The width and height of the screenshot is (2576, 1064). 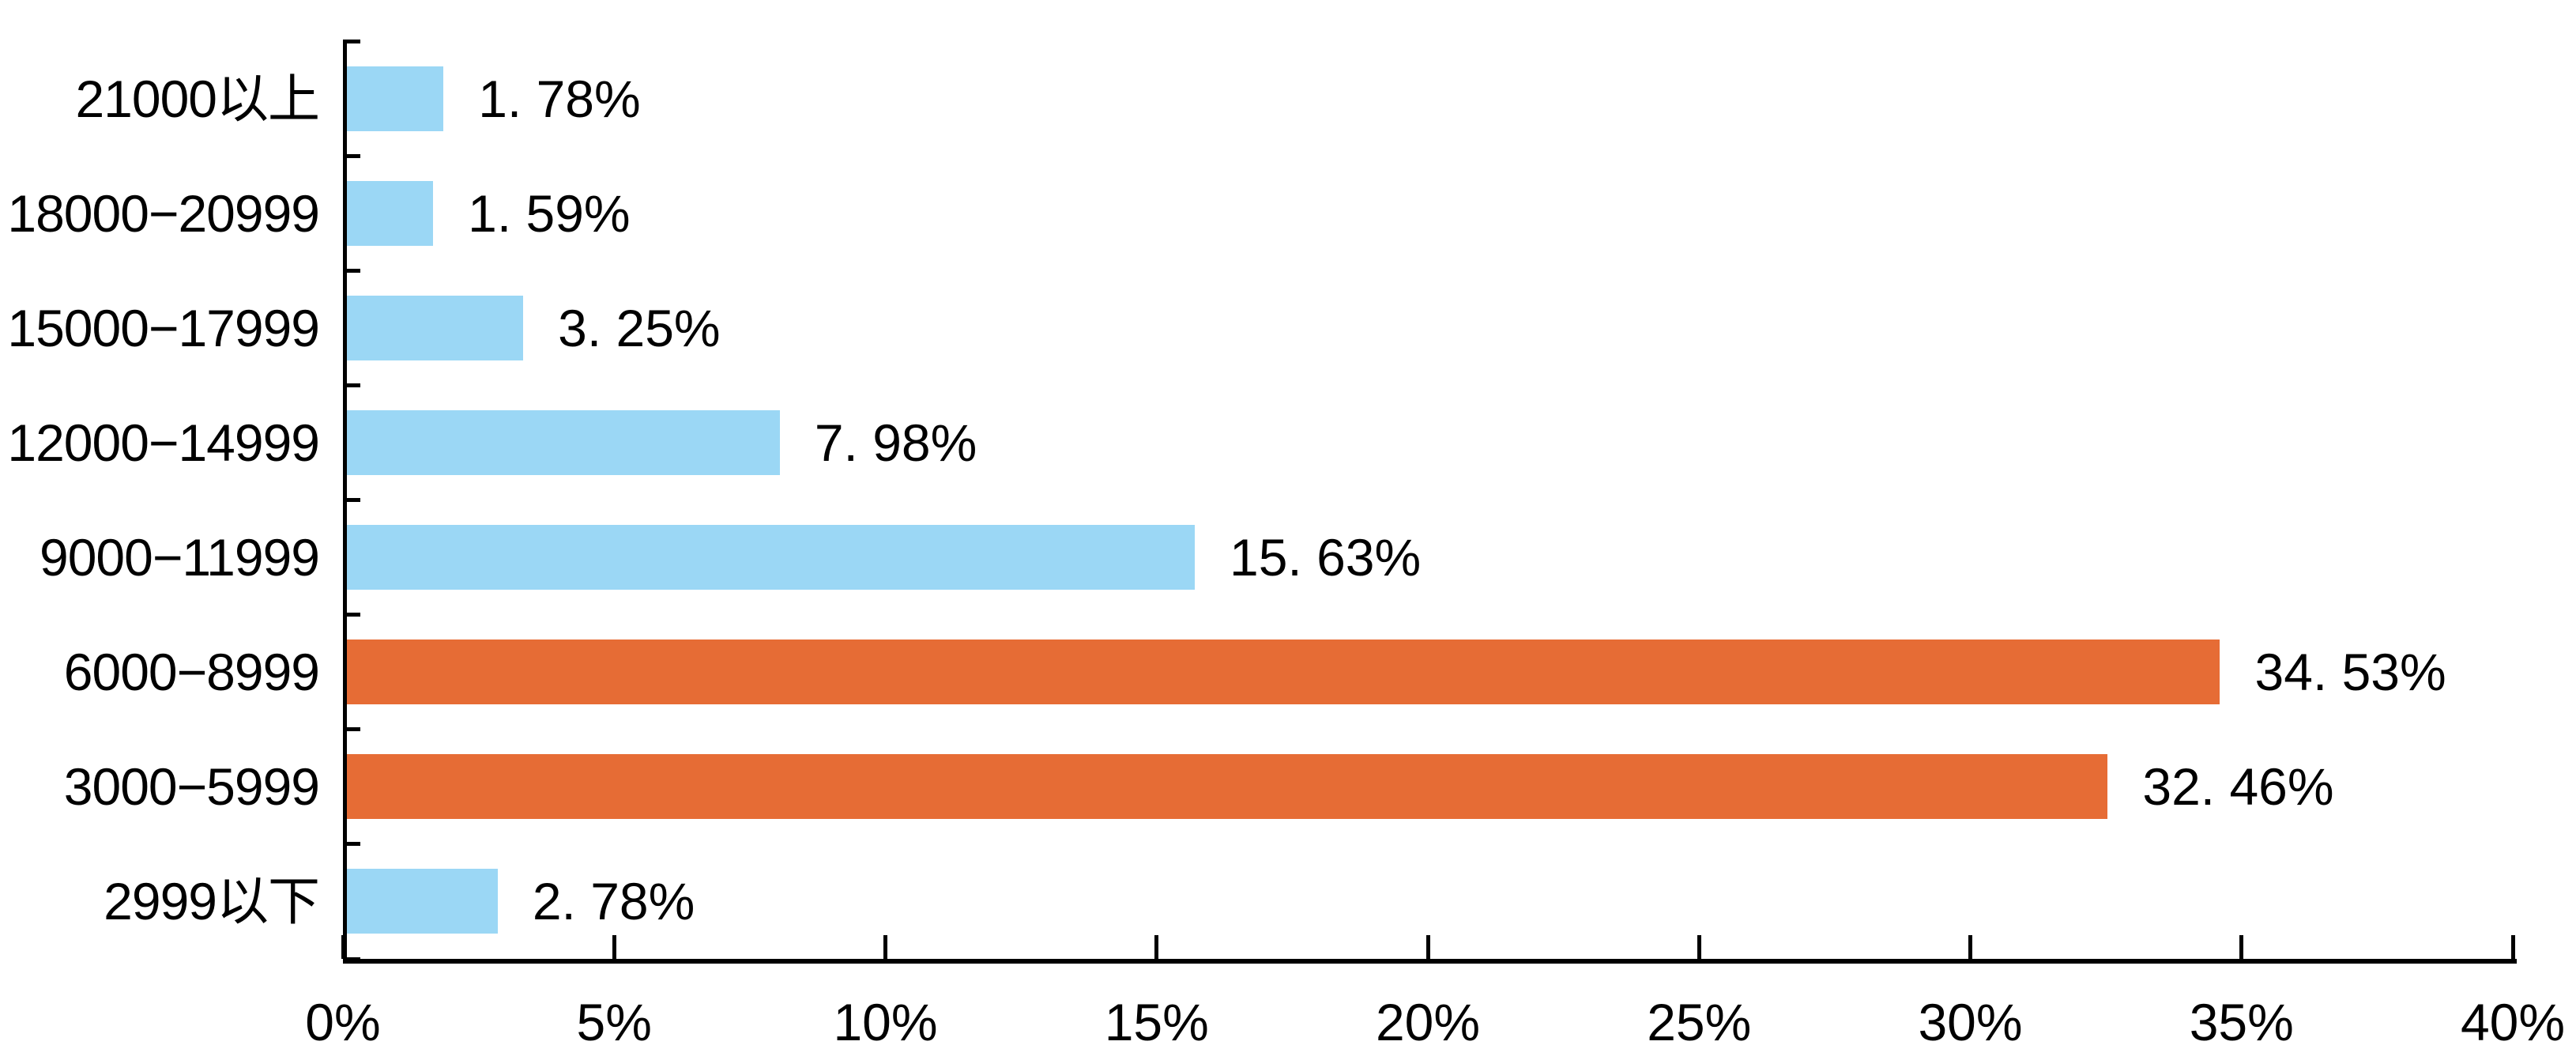 I want to click on x-axis-tick-label: 35%, so click(x=2241, y=1022).